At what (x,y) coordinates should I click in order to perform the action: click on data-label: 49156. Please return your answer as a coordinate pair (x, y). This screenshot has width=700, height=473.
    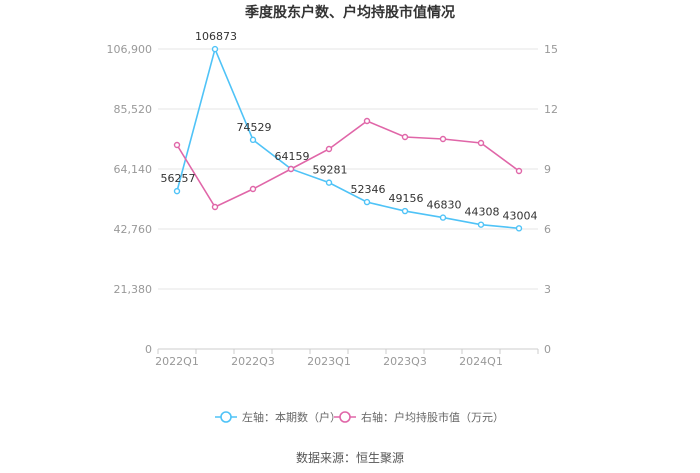
    Looking at the image, I should click on (406, 198).